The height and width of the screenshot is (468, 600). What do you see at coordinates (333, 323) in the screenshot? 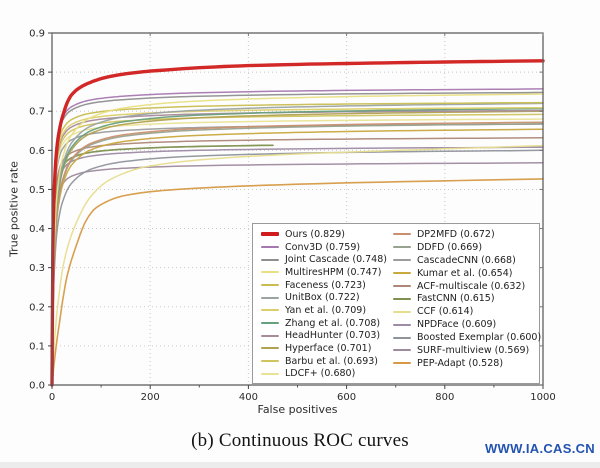
I see `legend-item-label: Zhang et al. (0.708)` at bounding box center [333, 323].